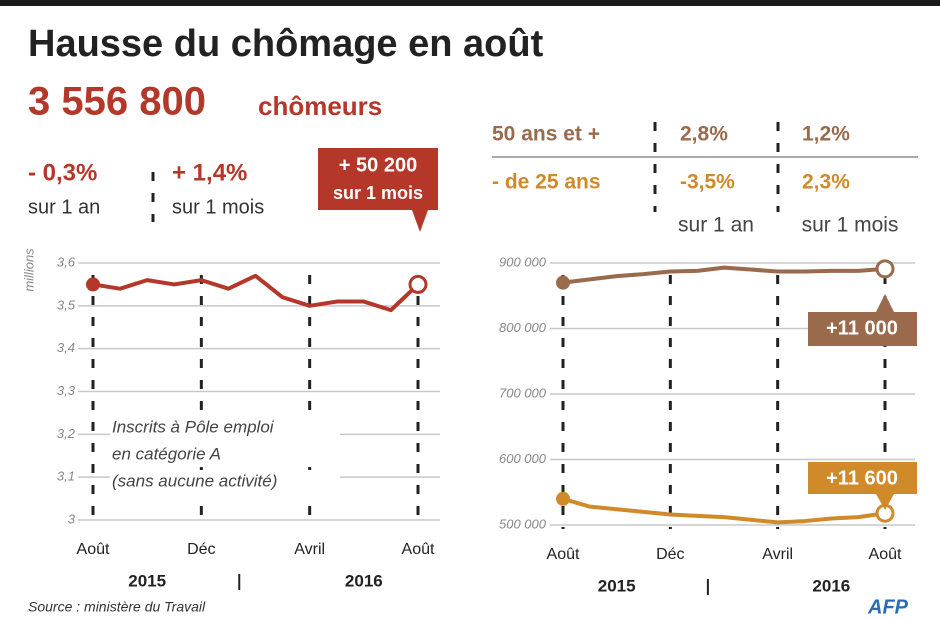  What do you see at coordinates (66, 476) in the screenshot?
I see `y-tick-label: 3,1` at bounding box center [66, 476].